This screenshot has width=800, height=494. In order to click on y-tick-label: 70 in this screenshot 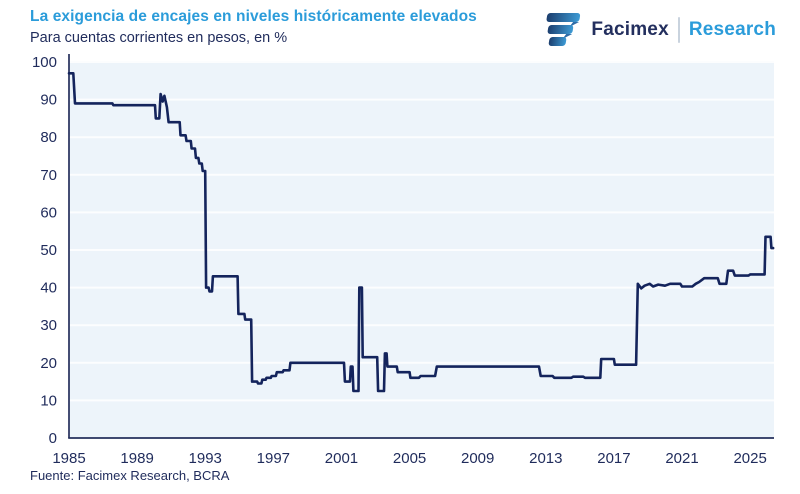, I will do `click(48, 175)`.